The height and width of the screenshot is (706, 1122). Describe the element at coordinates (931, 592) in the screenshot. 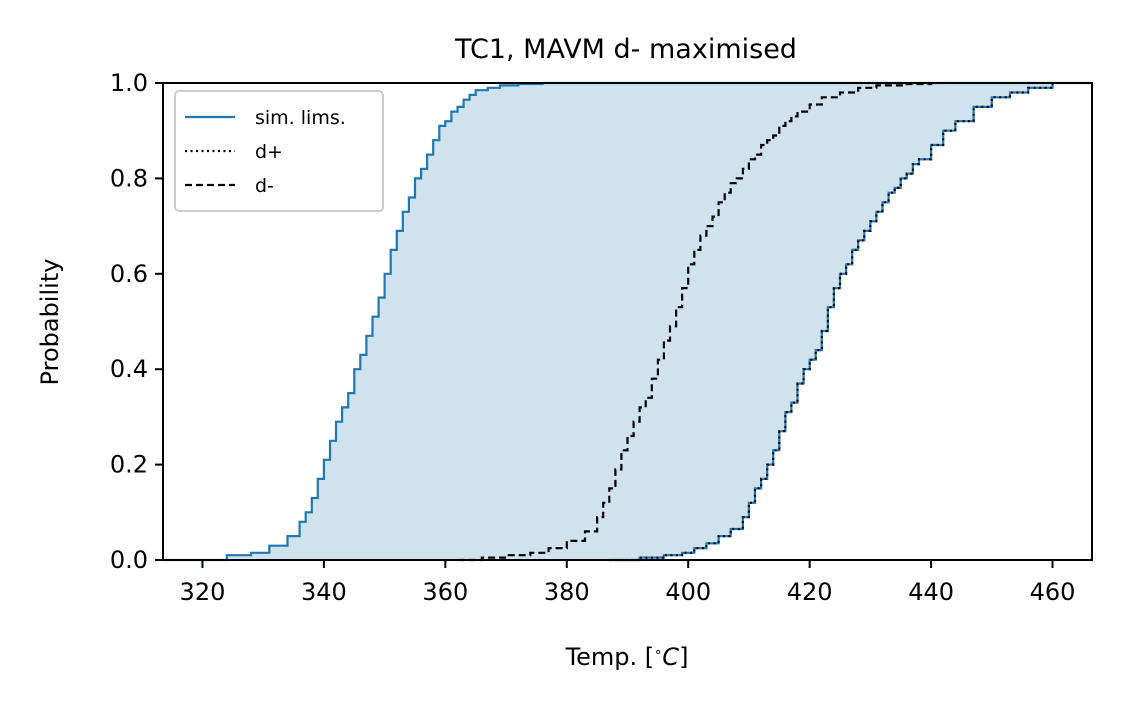

I see `x-tick-label: 440` at that location.